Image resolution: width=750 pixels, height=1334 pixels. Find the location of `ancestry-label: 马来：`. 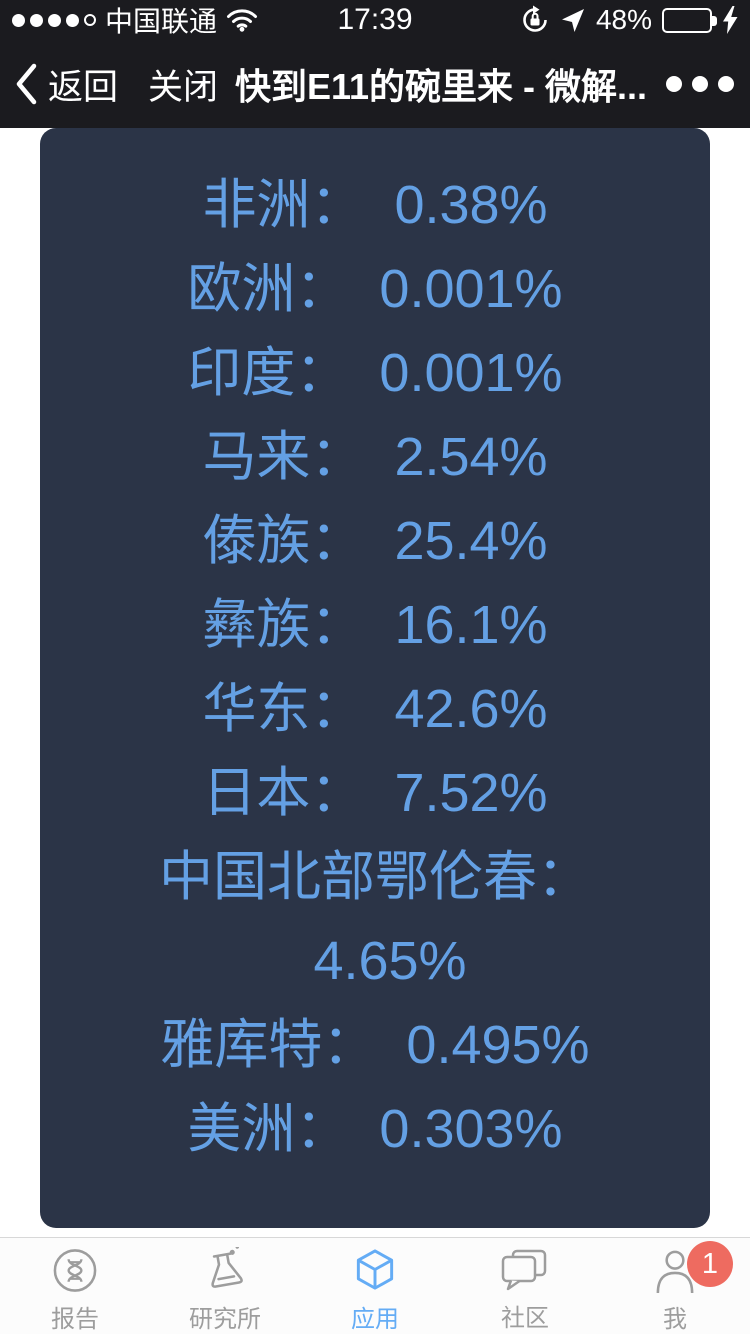

ancestry-label: 马来： is located at coordinates (283, 457).